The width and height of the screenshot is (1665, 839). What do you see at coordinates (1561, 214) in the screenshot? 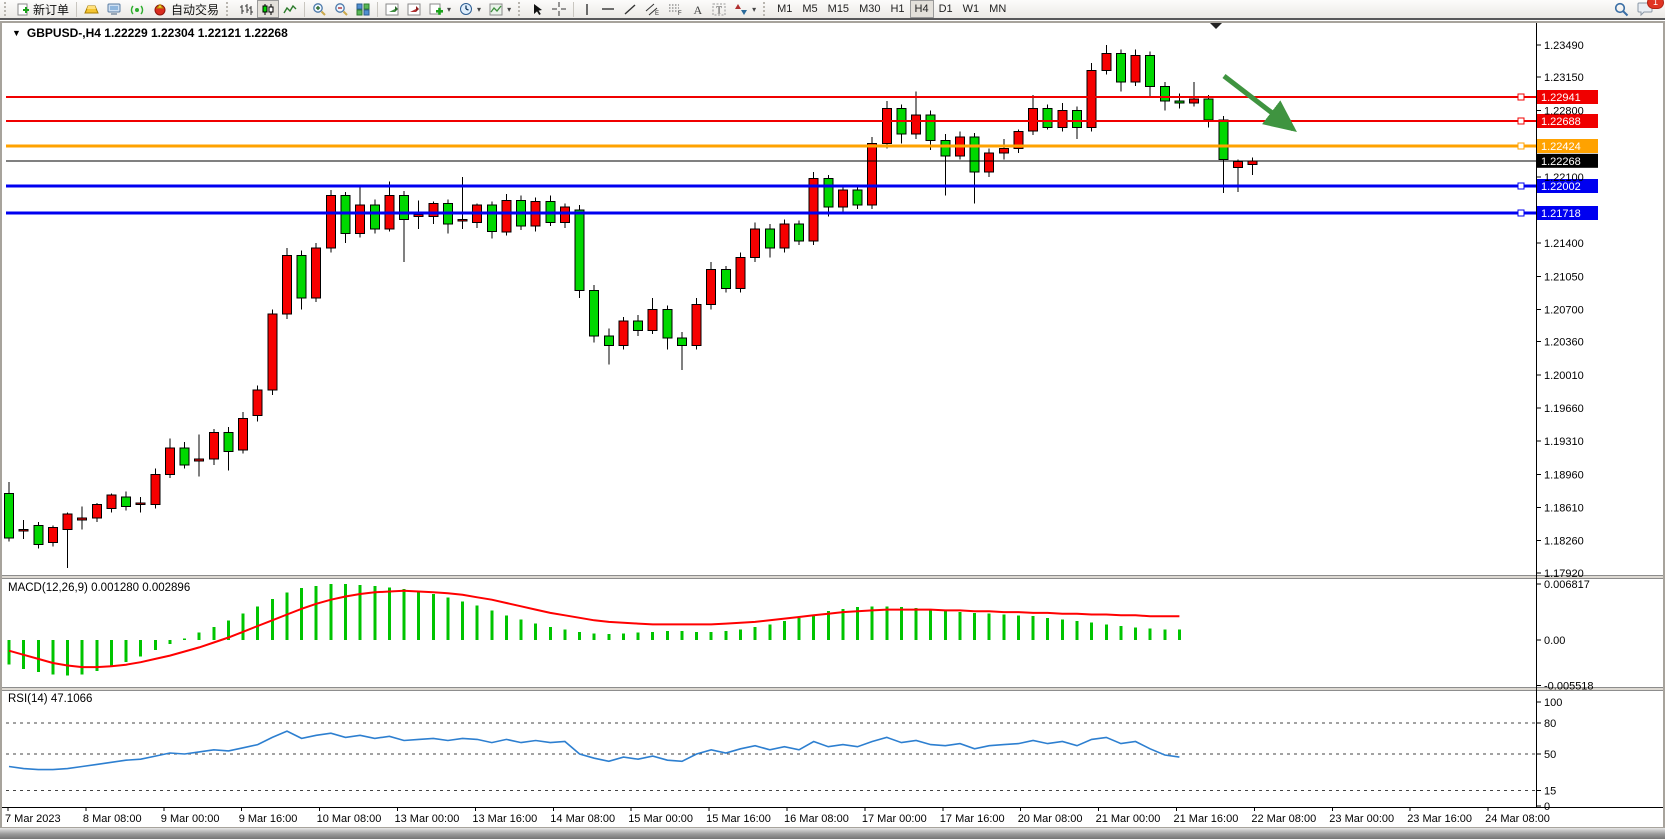
I see `level-price-text: 1.21718` at bounding box center [1561, 214].